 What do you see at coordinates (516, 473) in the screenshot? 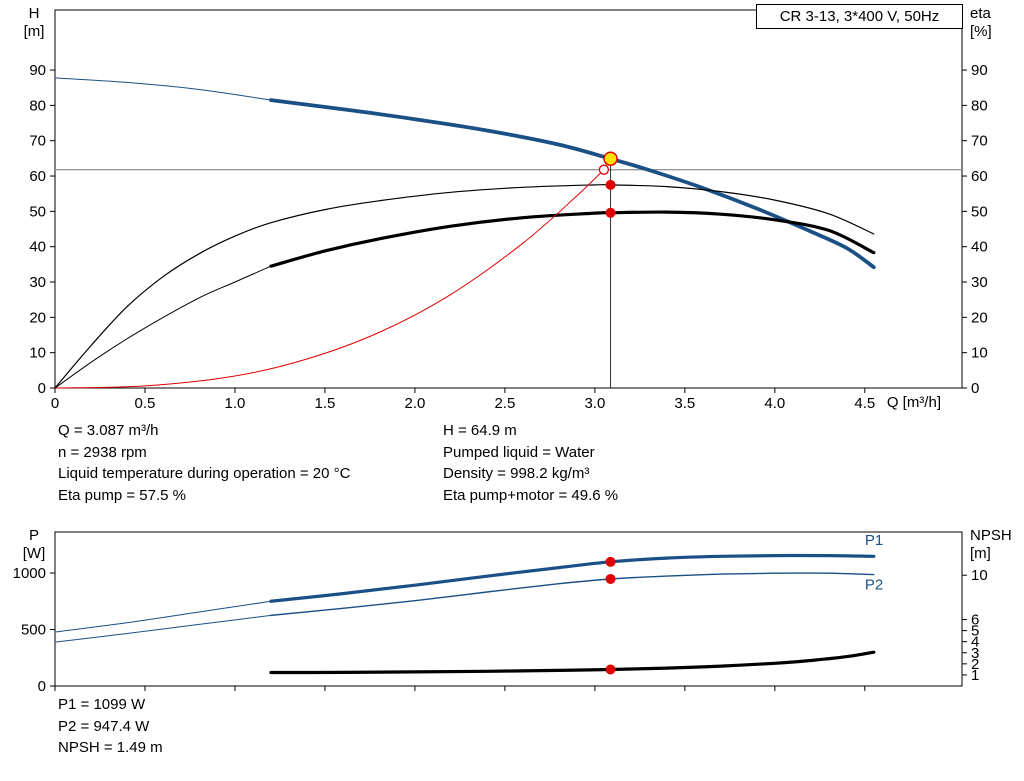
I see `info-line-density: Density = 998.2 kg/m³` at bounding box center [516, 473].